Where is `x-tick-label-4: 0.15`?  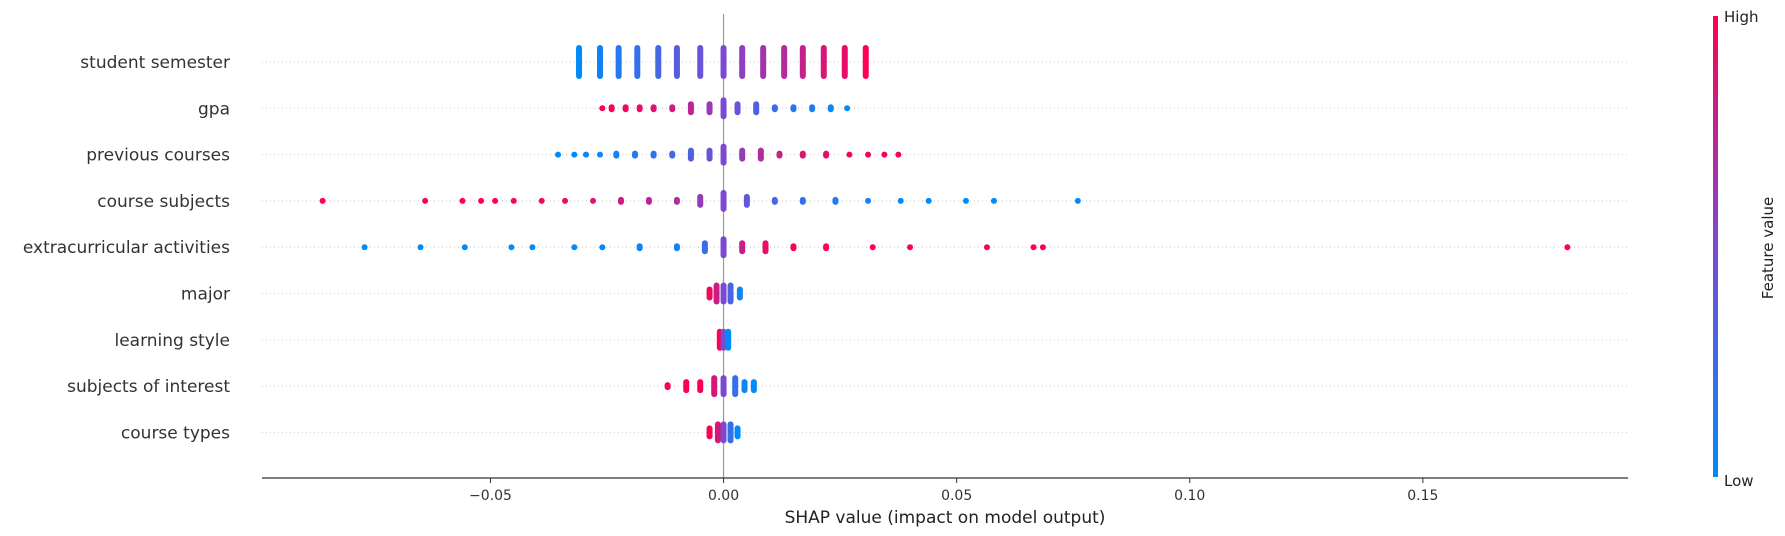
x-tick-label-4: 0.15 is located at coordinates (1422, 496).